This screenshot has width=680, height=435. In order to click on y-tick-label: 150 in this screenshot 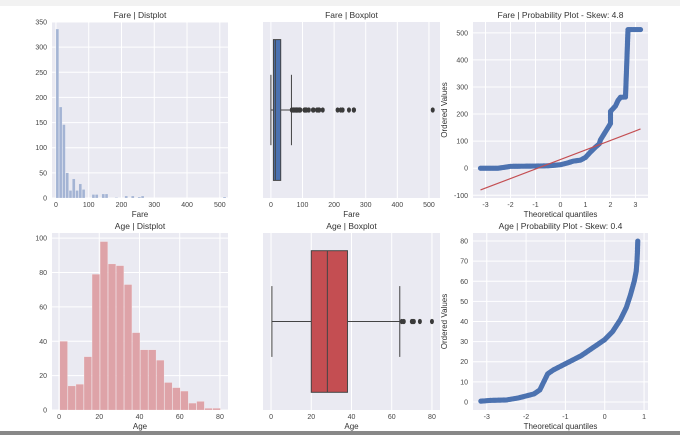, I will do `click(41, 123)`.